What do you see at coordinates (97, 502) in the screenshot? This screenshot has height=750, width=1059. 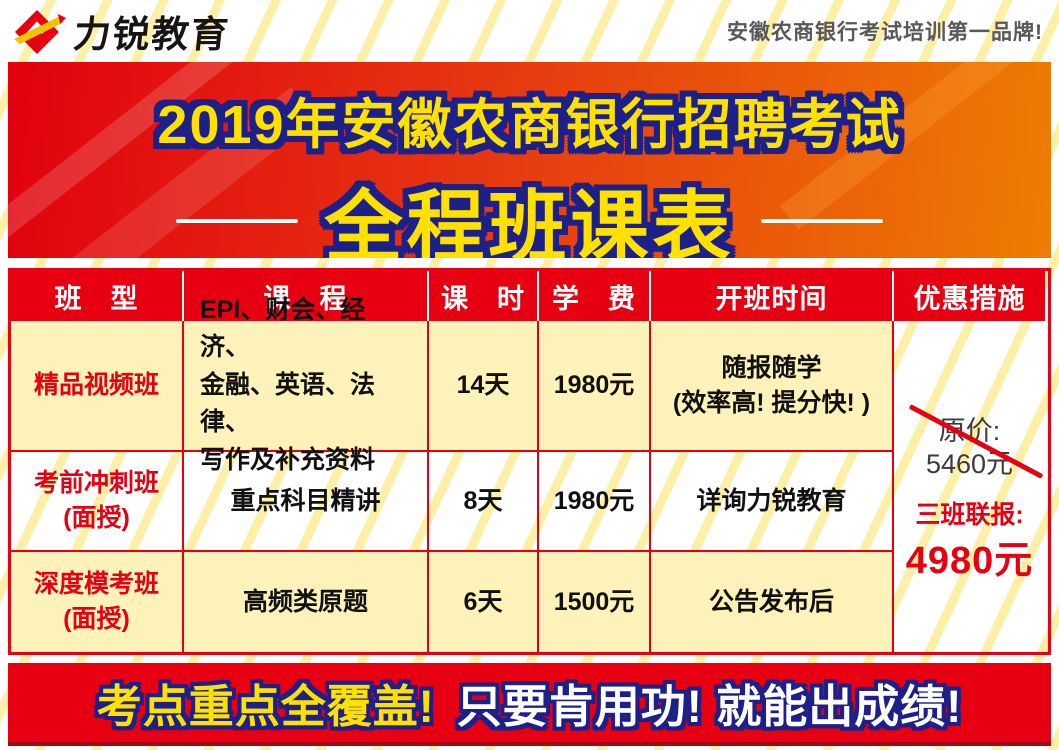 I see `table-cell-class-type: 考前冲刺班 (面授)` at bounding box center [97, 502].